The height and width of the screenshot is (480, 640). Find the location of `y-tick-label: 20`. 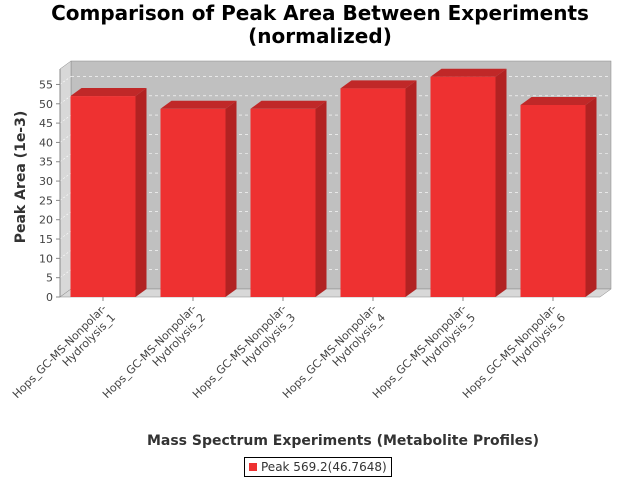

y-tick-label: 20 is located at coordinates (46, 220).